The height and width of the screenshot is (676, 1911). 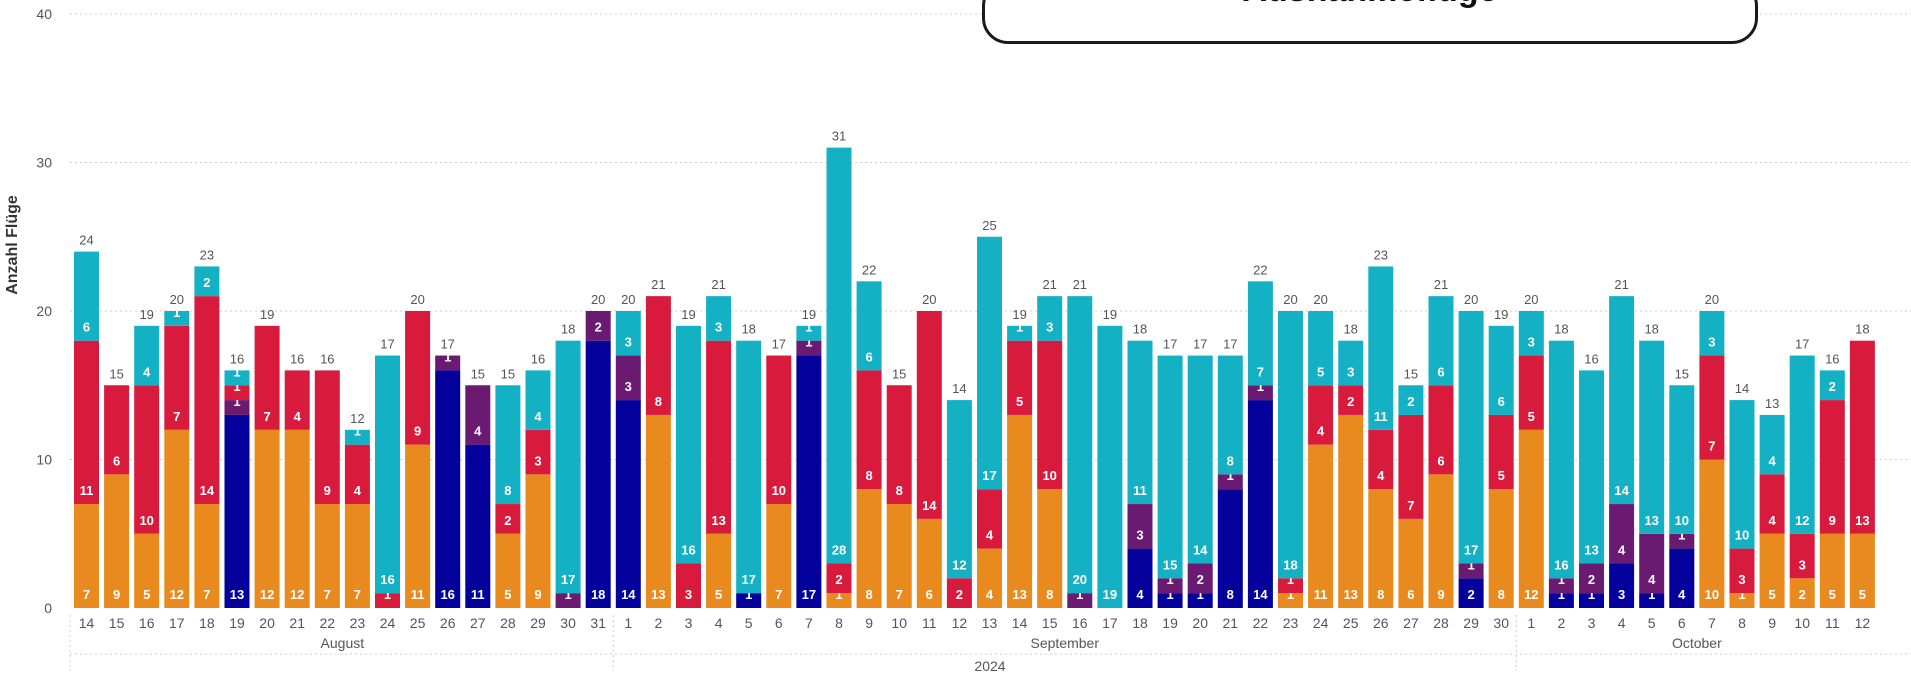 What do you see at coordinates (1290, 564) in the screenshot?
I see `segment-value-label: 18` at bounding box center [1290, 564].